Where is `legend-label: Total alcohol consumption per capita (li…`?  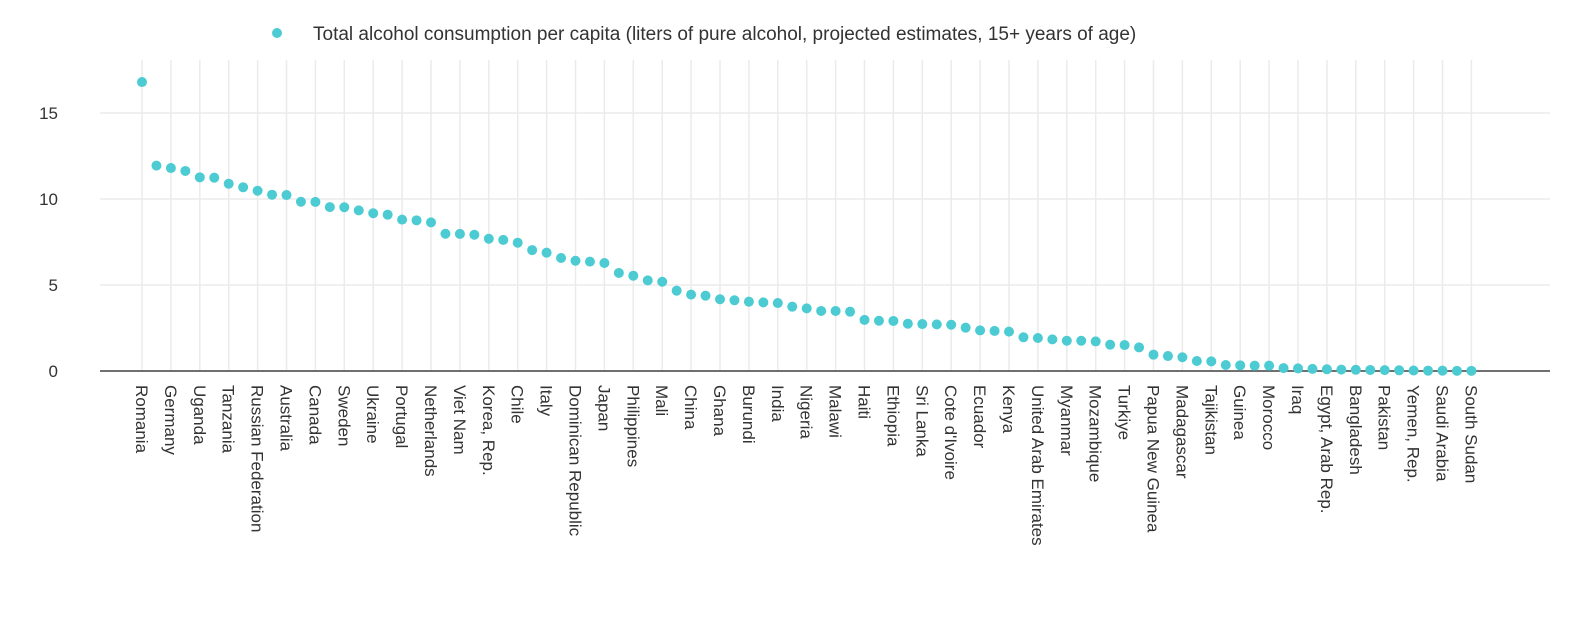 legend-label: Total alcohol consumption per capita (li… is located at coordinates (724, 34).